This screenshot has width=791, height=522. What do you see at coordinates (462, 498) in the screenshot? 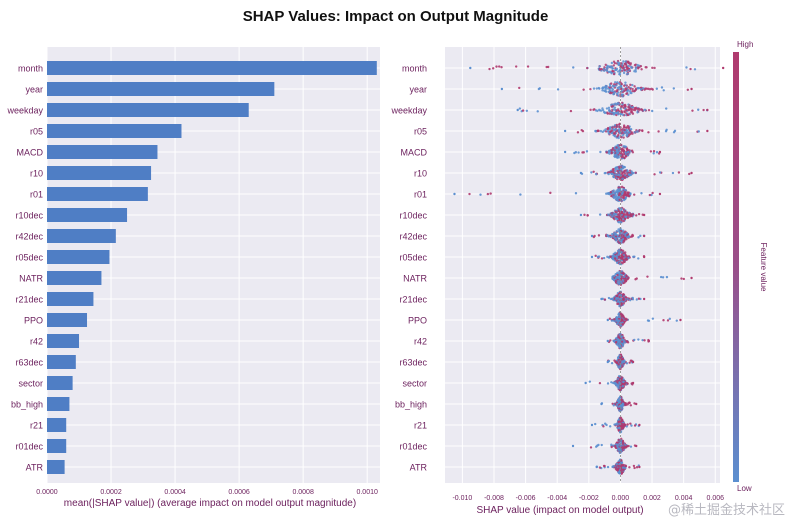
I see `beeswarm-x-tick-label: -0.010` at bounding box center [462, 498].